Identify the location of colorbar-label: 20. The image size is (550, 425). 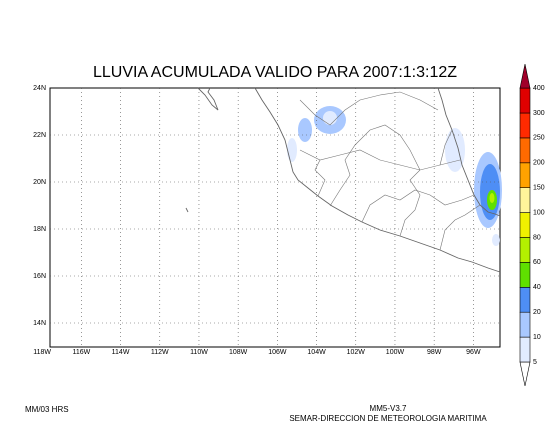
(537, 312).